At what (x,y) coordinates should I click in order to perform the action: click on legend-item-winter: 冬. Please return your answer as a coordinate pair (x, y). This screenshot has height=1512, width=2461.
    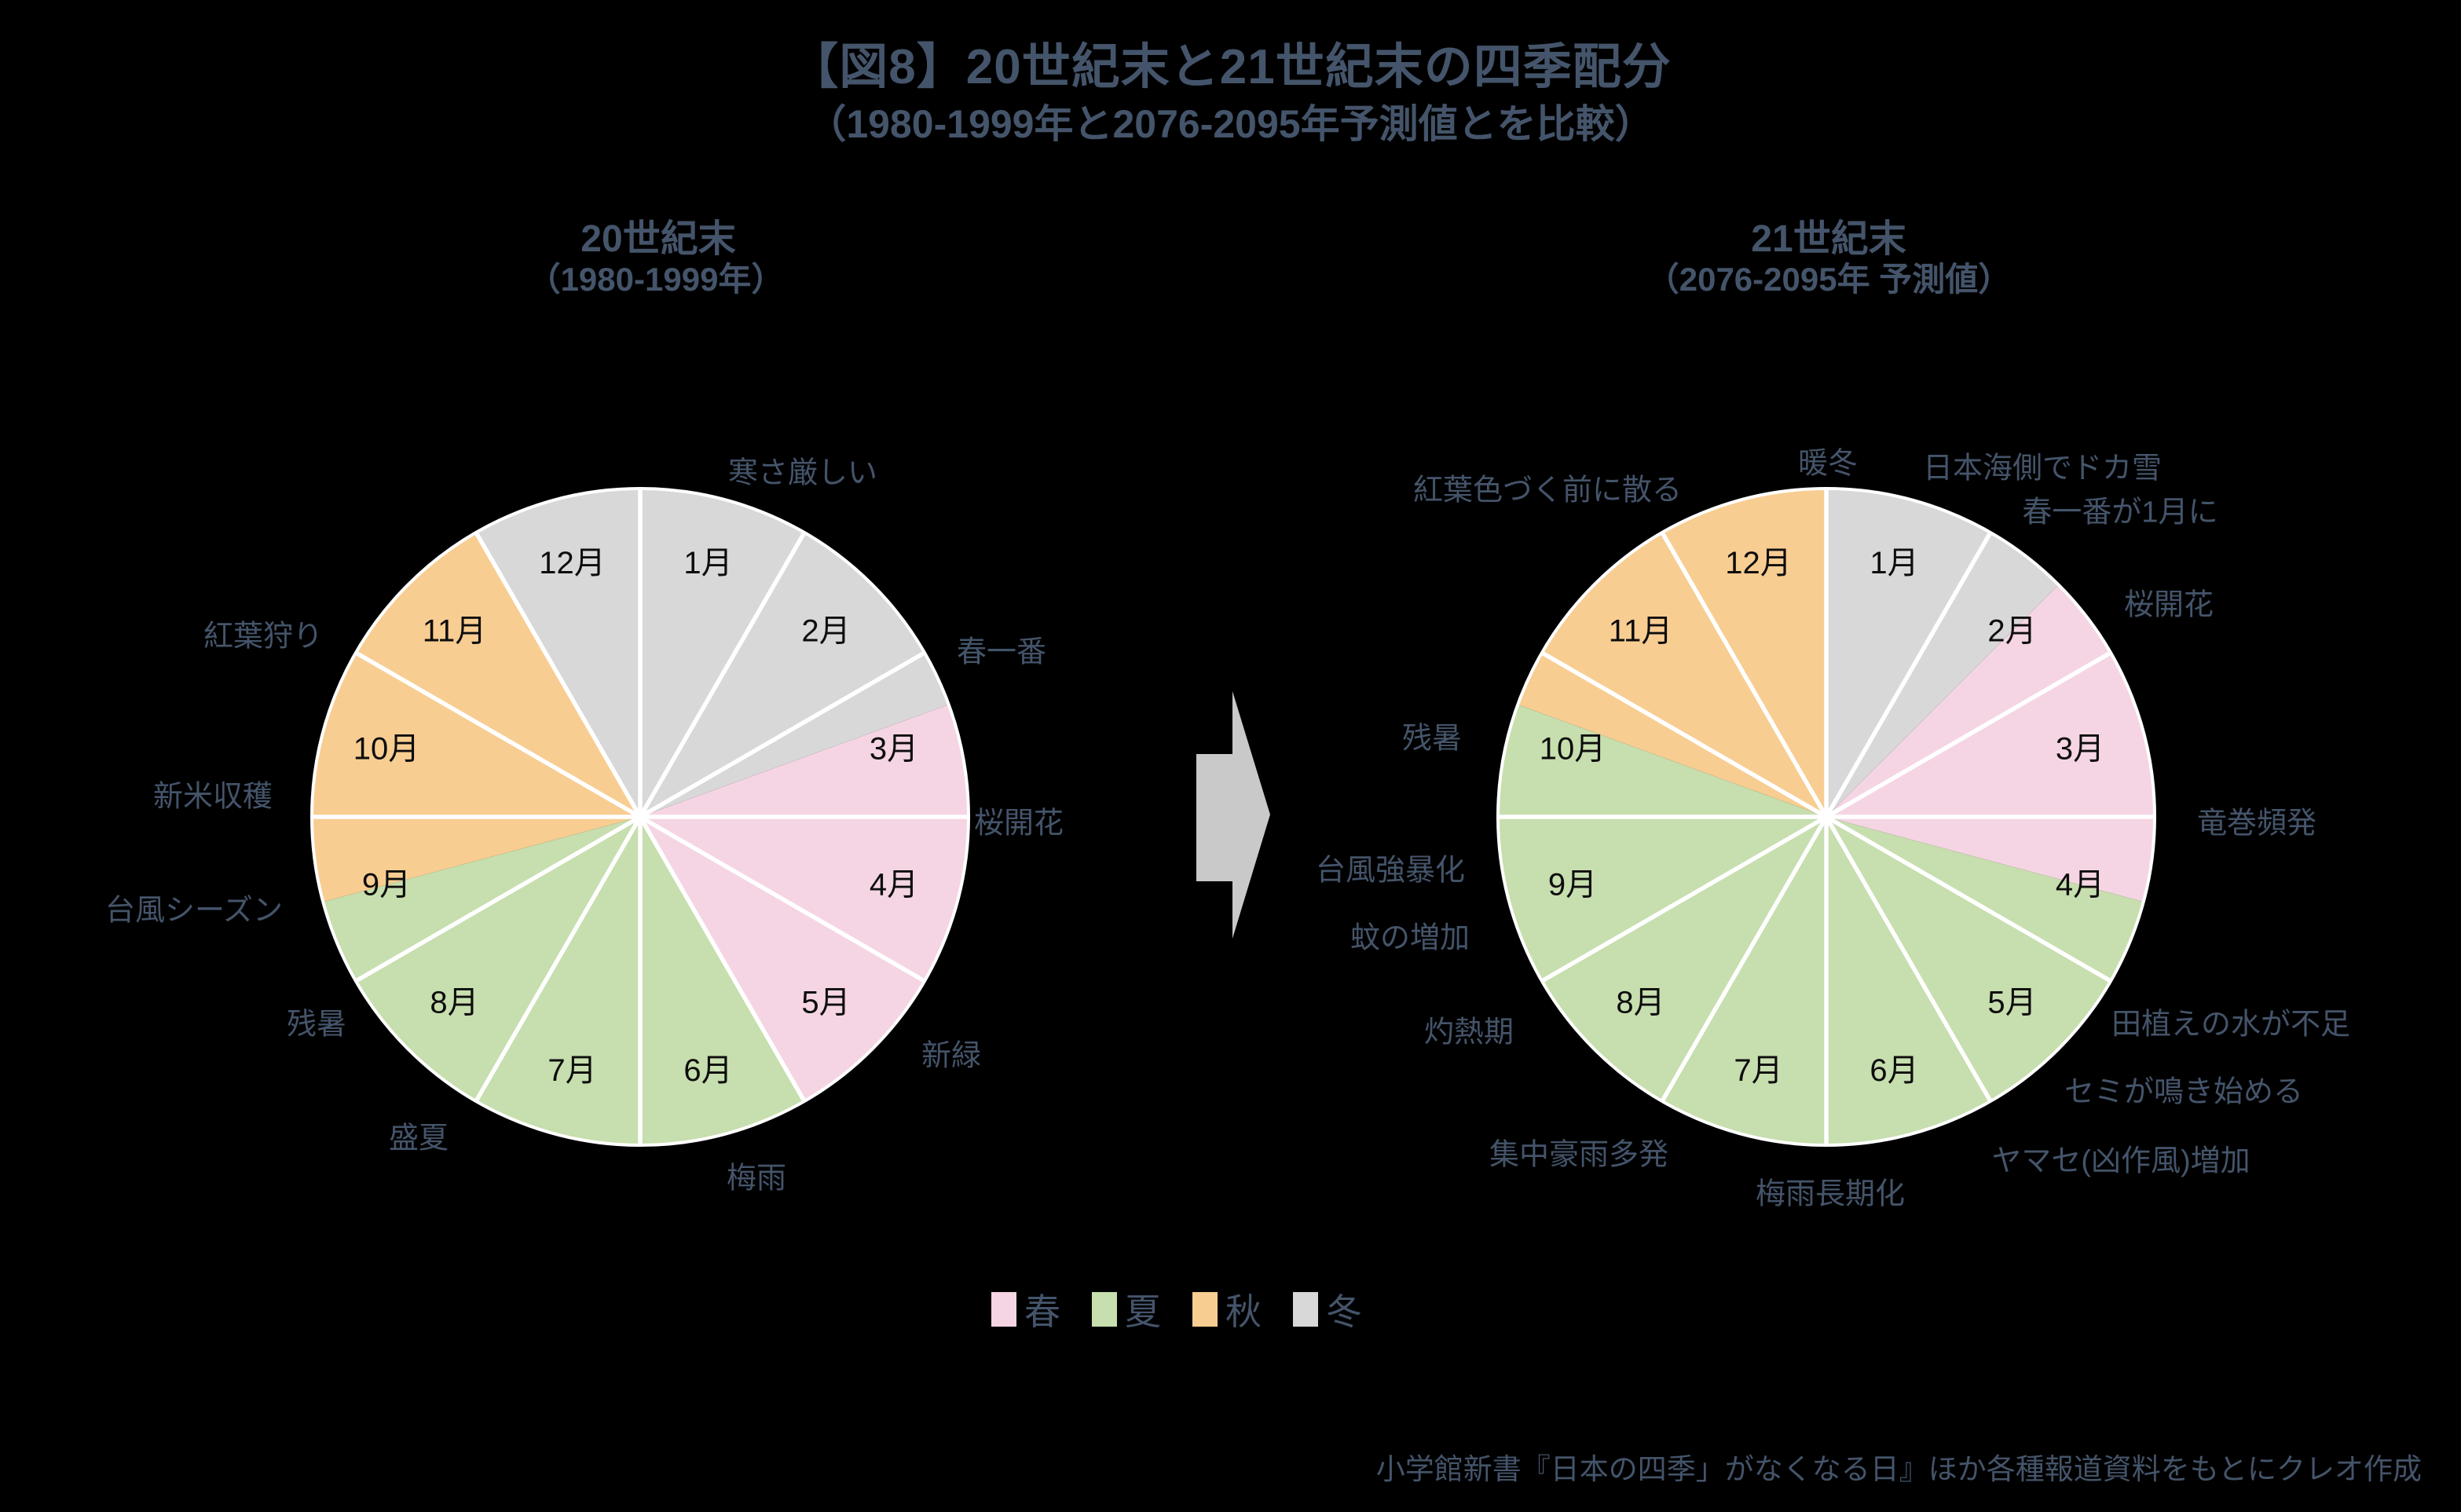
    Looking at the image, I should click on (1327, 1309).